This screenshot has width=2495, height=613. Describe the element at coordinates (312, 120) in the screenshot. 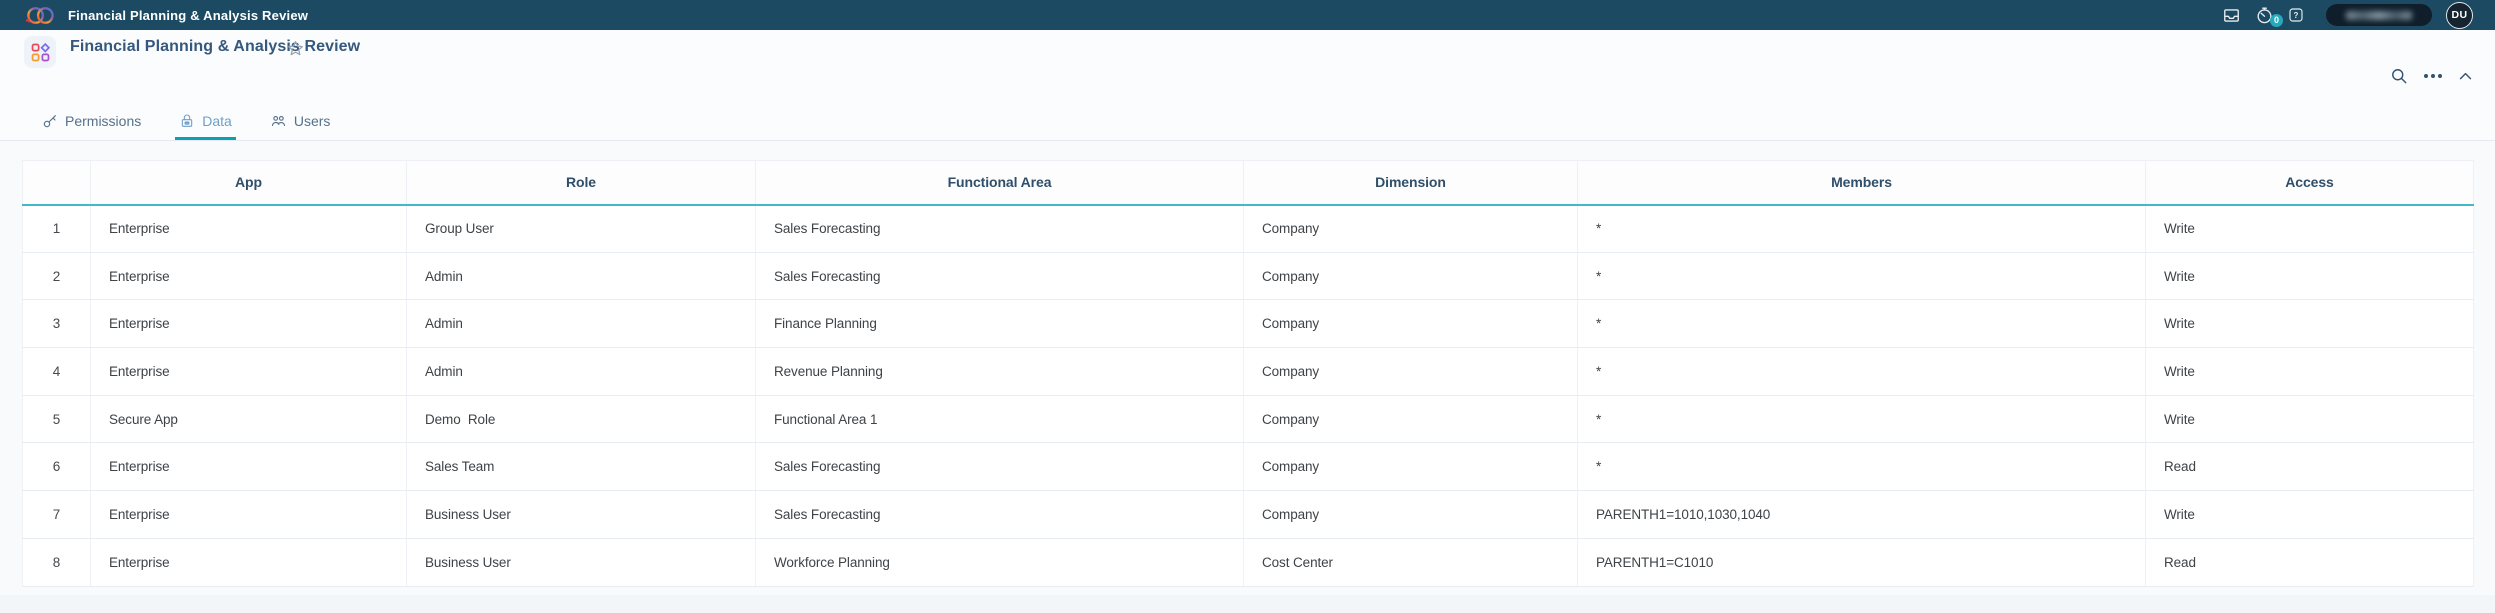

I see `tab-label: Users` at that location.